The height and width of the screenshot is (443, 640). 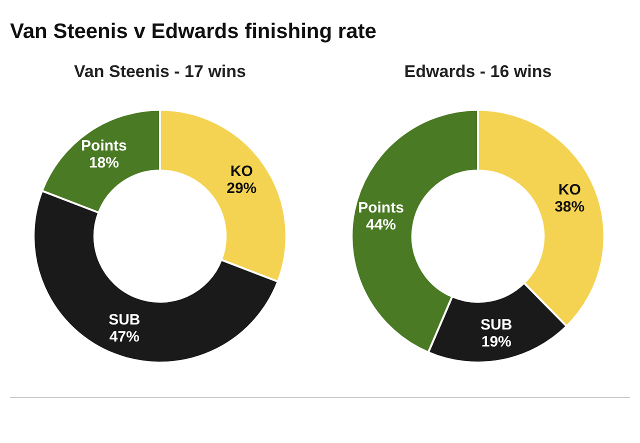 I want to click on data-label: 47%, so click(x=124, y=337).